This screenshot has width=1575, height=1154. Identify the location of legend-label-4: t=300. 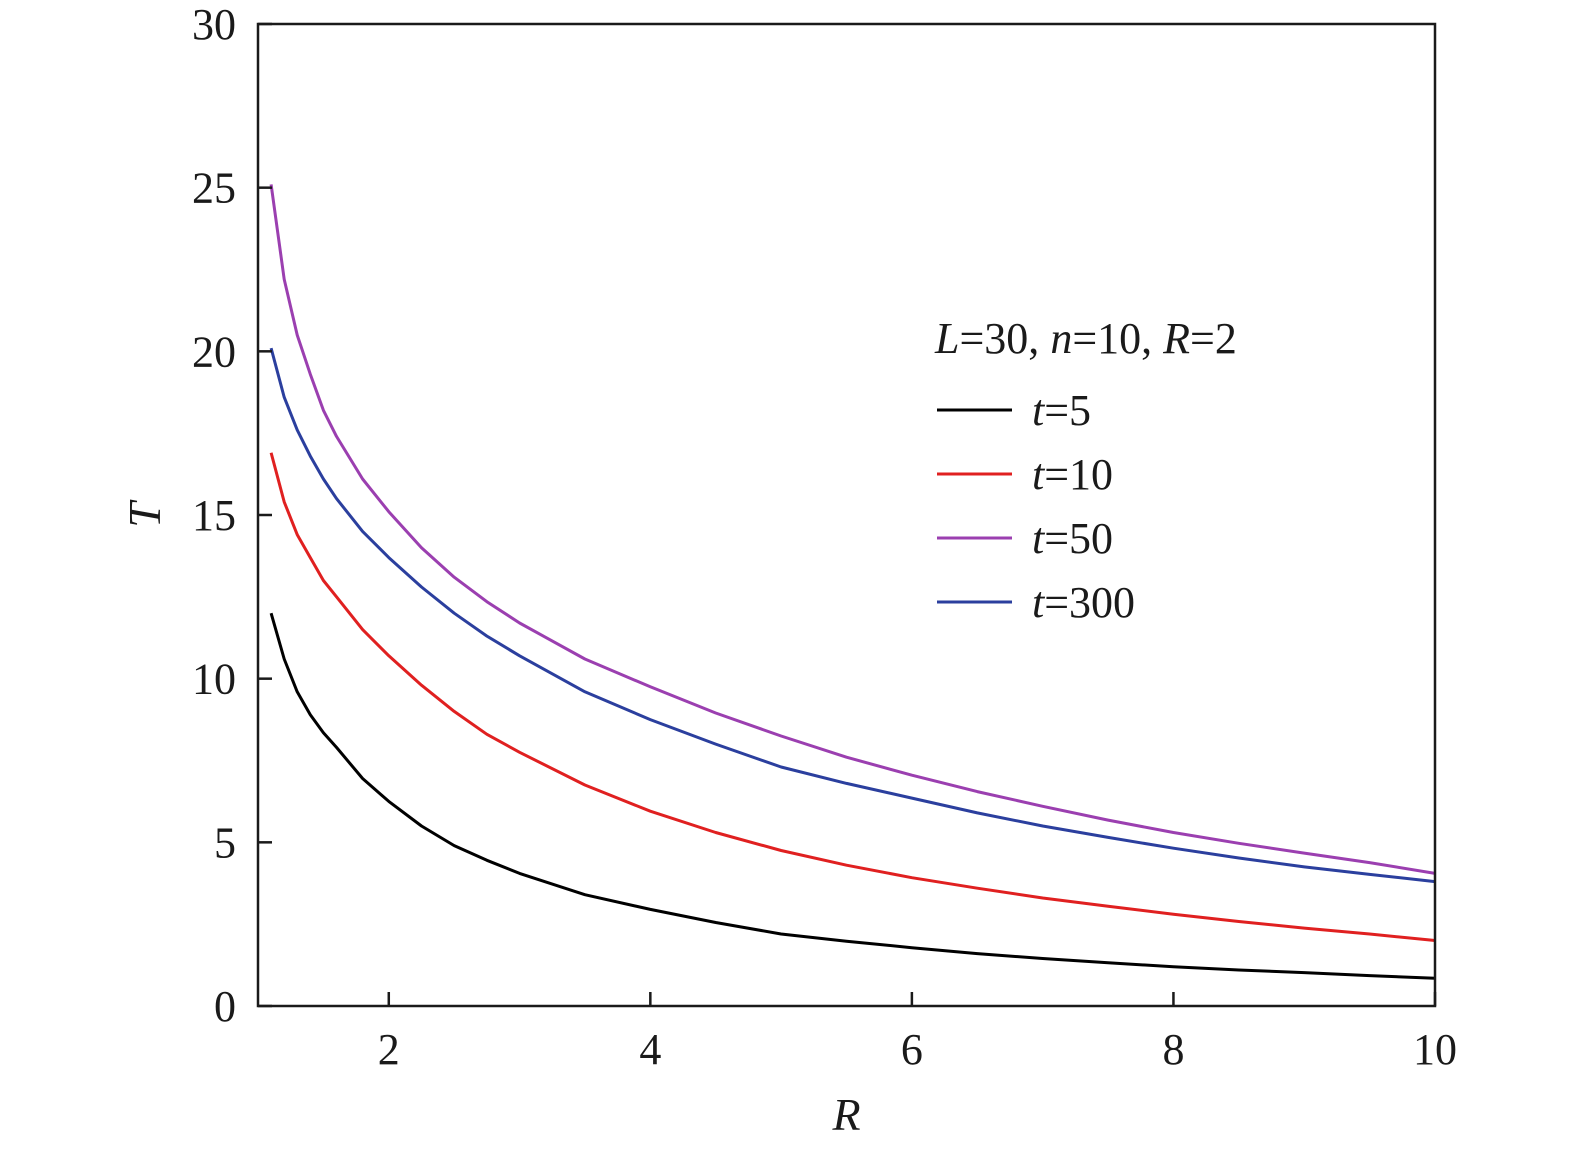
(1083, 602).